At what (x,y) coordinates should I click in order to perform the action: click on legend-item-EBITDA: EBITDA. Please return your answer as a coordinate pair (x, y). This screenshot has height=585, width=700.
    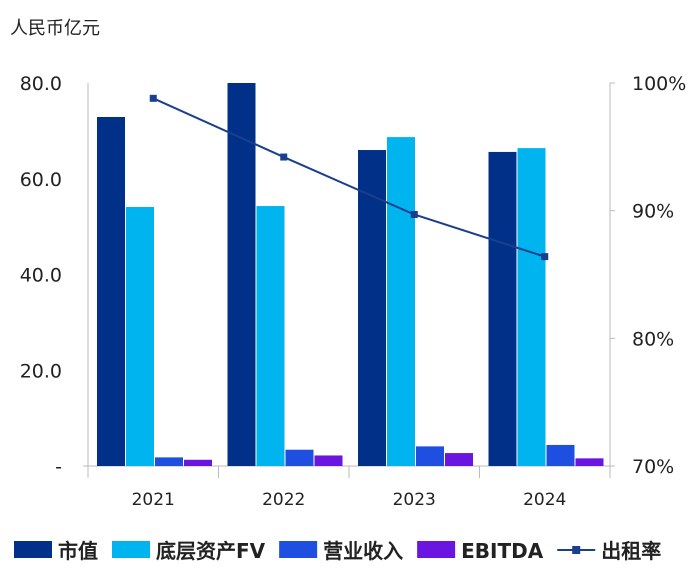
    Looking at the image, I should click on (480, 551).